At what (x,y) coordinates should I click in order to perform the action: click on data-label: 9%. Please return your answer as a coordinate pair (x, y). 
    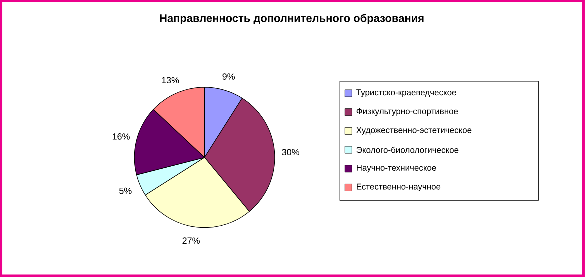
    Looking at the image, I should click on (229, 77).